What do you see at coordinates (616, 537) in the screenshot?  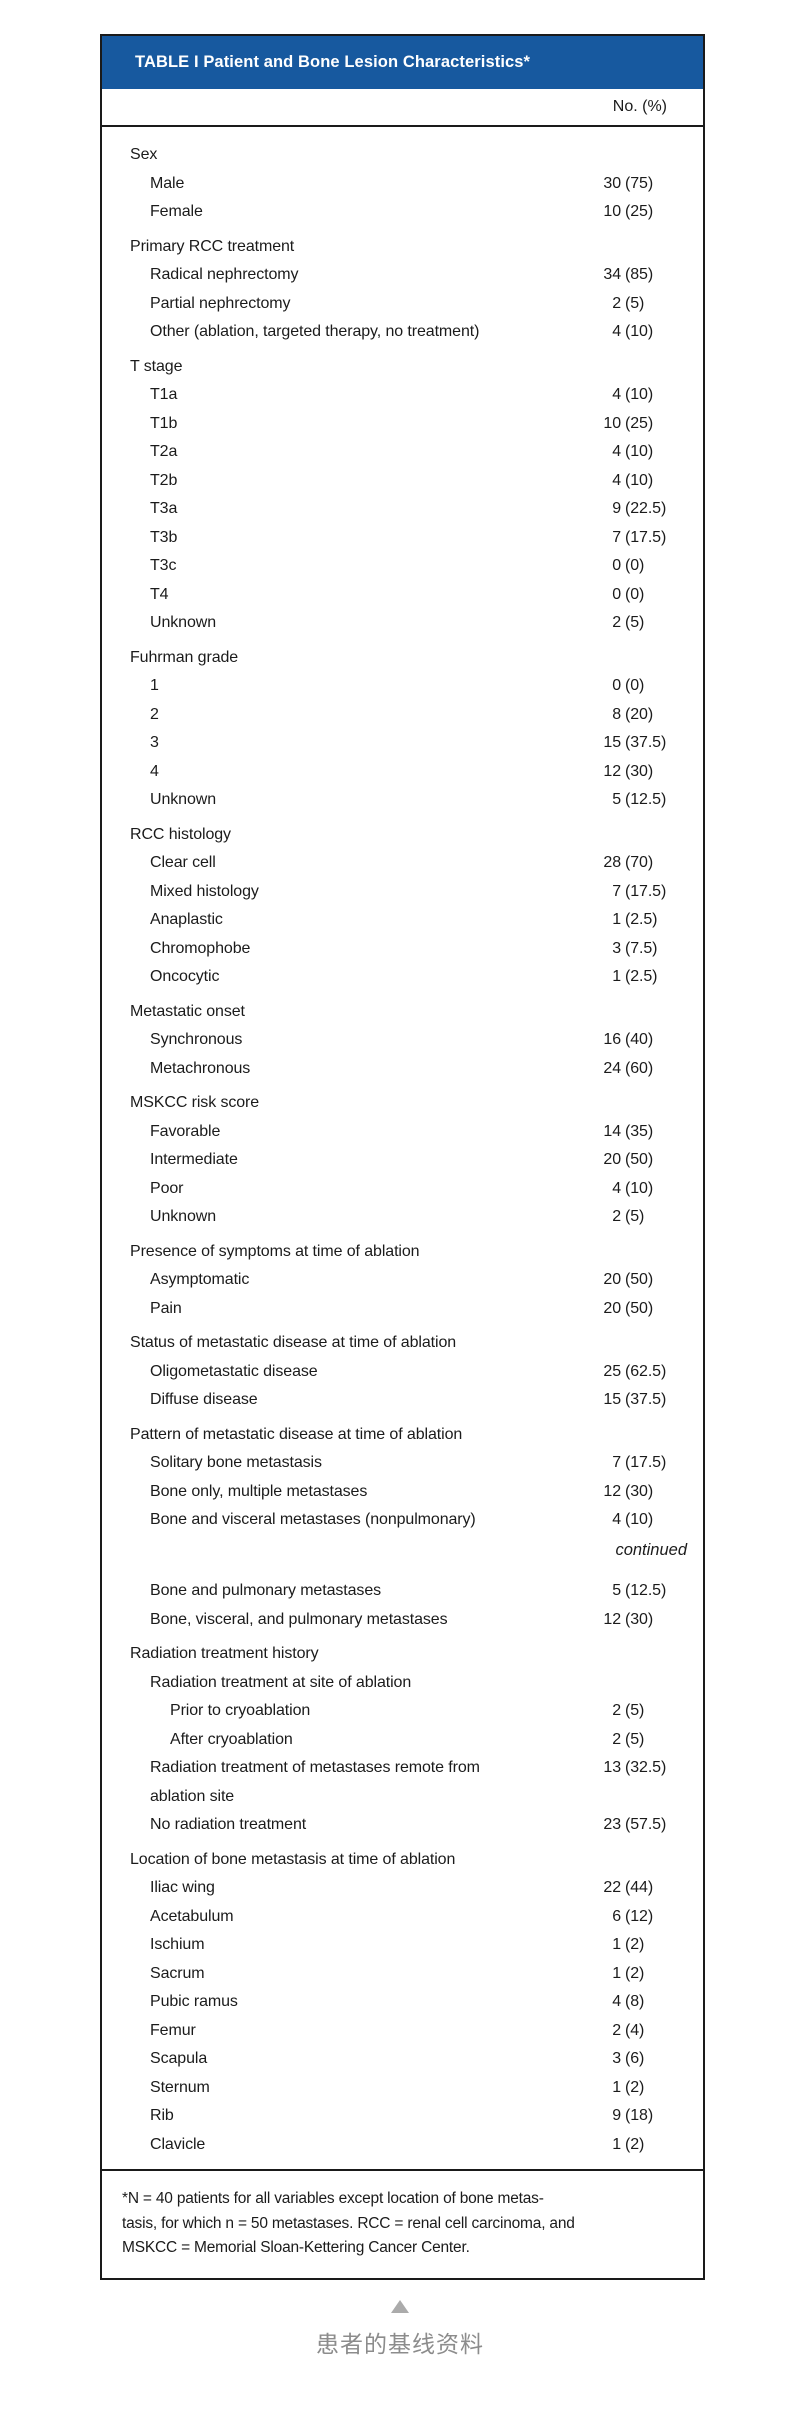 I see `value-number: 7` at bounding box center [616, 537].